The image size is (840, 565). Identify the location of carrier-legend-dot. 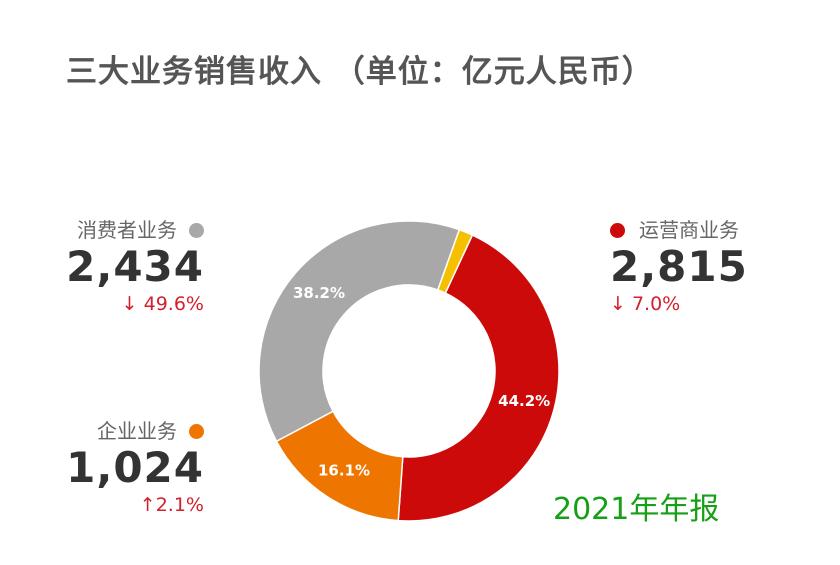
(617, 230).